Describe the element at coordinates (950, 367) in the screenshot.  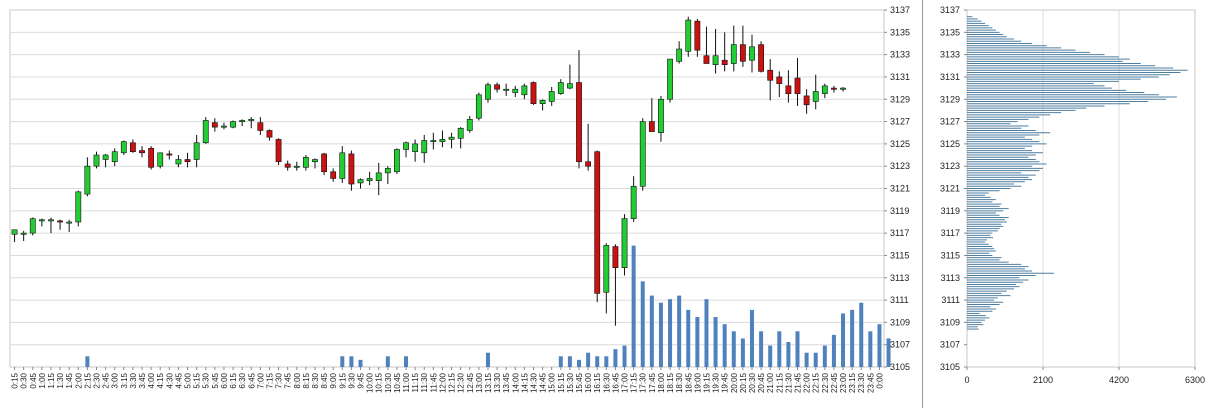
I see `profile-y-tick-label: 3105` at that location.